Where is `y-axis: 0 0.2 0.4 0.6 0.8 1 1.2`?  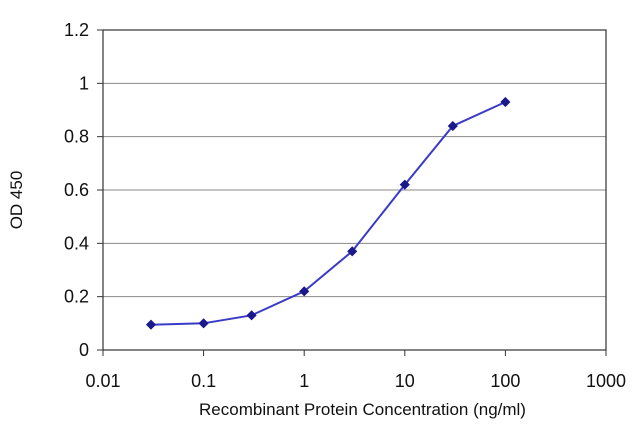
y-axis: 0 0.2 0.4 0.6 0.8 1 1.2 is located at coordinates (83, 190).